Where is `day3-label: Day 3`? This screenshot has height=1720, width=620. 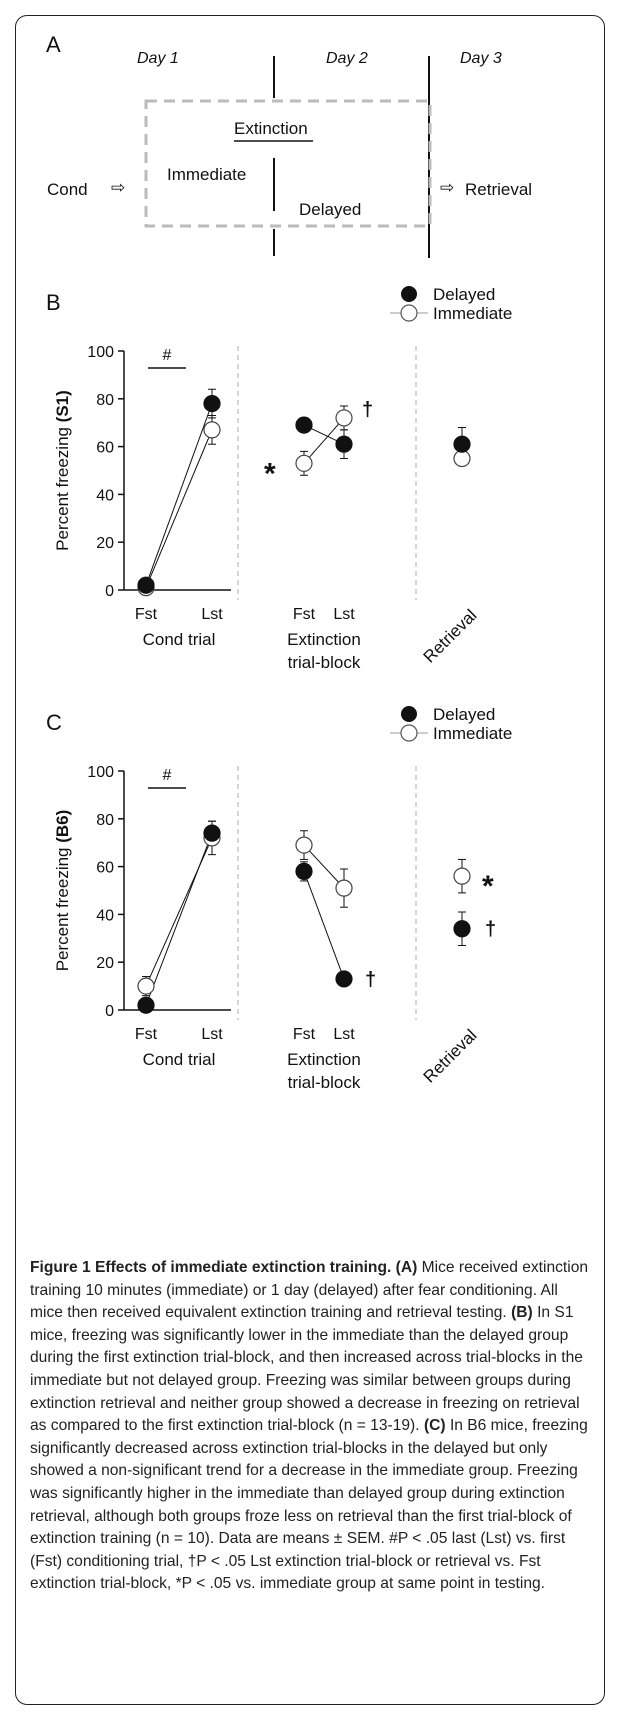 day3-label: Day 3 is located at coordinates (481, 58).